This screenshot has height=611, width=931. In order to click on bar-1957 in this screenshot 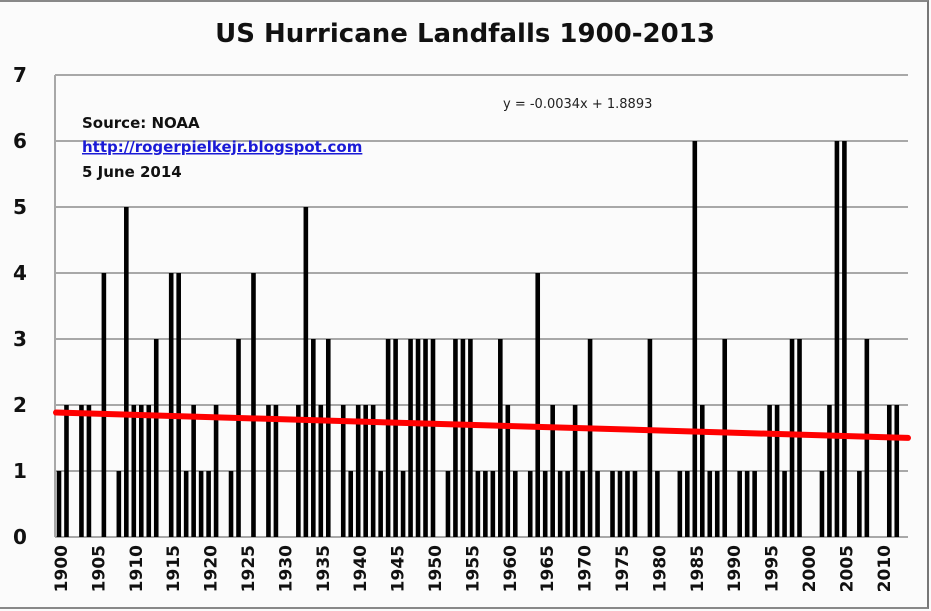, I will do `click(485, 504)`.